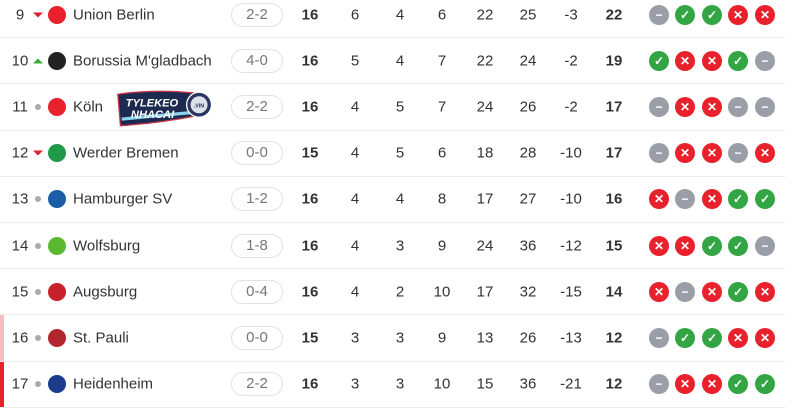  What do you see at coordinates (528, 15) in the screenshot?
I see `ga-value: 25` at bounding box center [528, 15].